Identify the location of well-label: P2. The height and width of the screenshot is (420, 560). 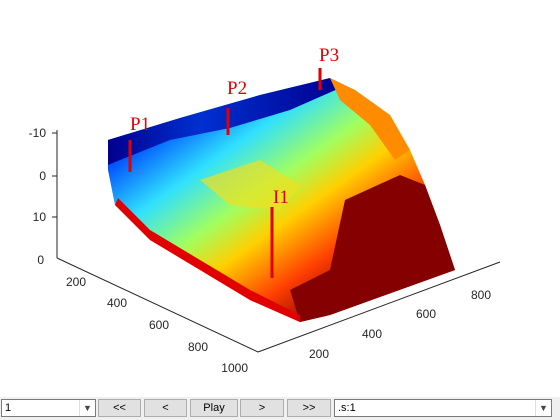
(237, 88).